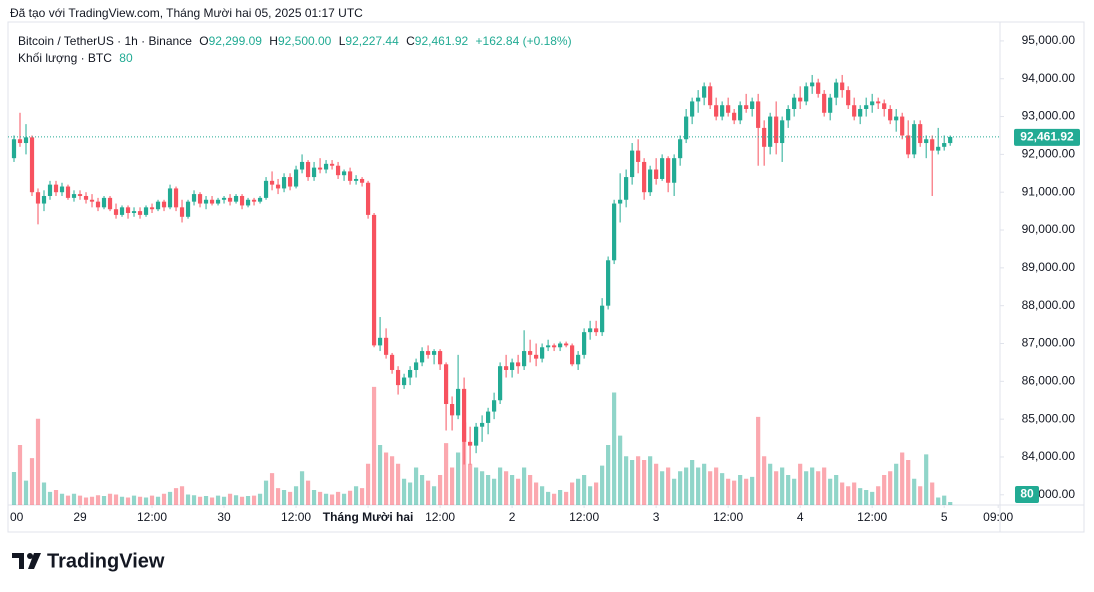 The image size is (1094, 592). I want to click on x-tick-label: 00, so click(17, 517).